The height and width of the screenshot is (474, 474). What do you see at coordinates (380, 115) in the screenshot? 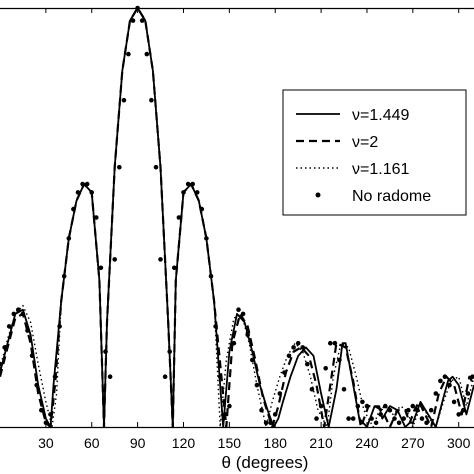
I see `legend-label: ν=1.449` at bounding box center [380, 115].